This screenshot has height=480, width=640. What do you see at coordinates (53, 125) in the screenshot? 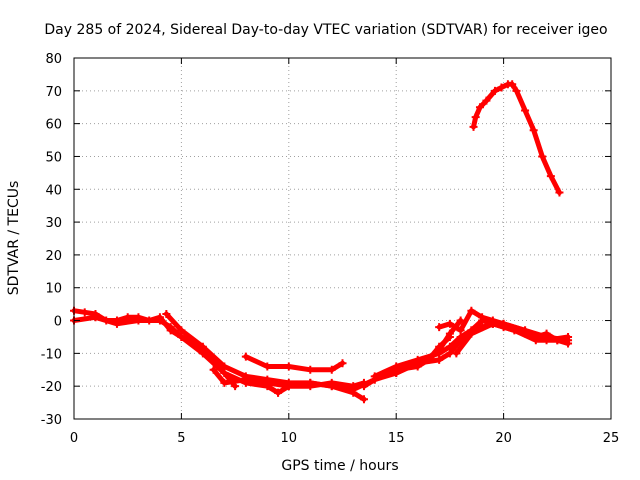
I see `y-tick-label: 60` at bounding box center [53, 125].